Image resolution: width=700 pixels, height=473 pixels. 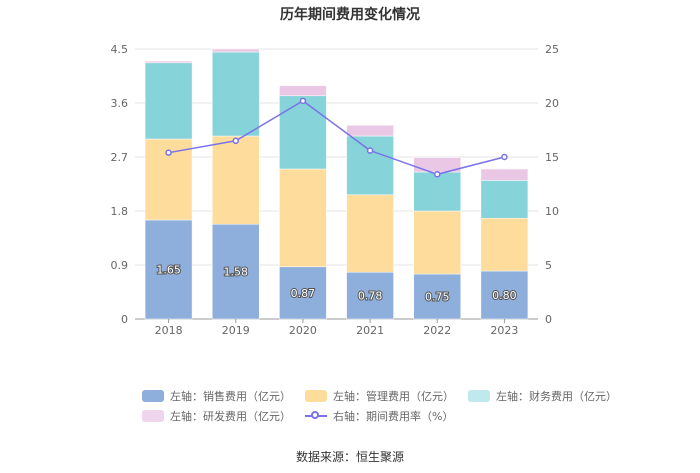 I want to click on legend-item-sales: 左轴：销售费用（亿元）, so click(x=216, y=396).